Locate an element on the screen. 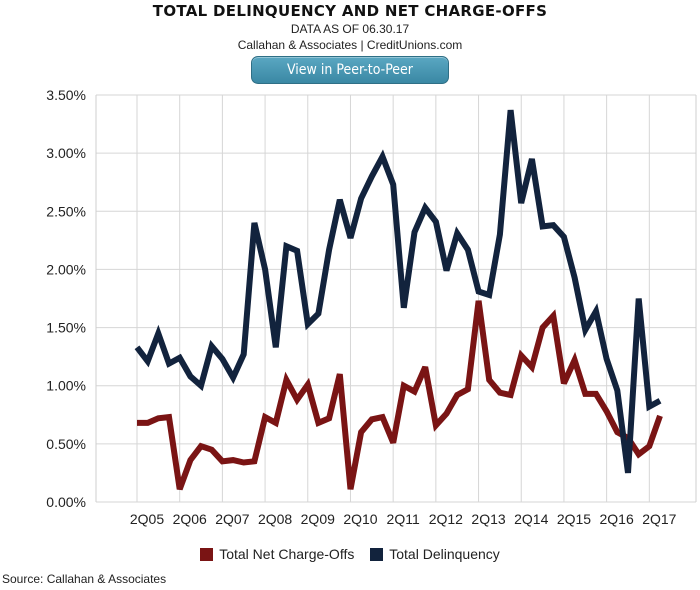 The width and height of the screenshot is (700, 590). x-tick-label: 2Q07 is located at coordinates (232, 519).